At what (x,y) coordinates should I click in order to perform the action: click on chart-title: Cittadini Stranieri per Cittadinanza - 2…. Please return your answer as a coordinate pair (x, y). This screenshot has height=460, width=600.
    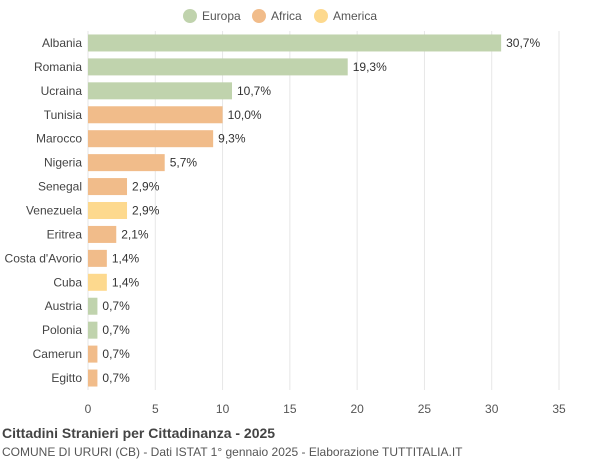
    Looking at the image, I should click on (139, 433).